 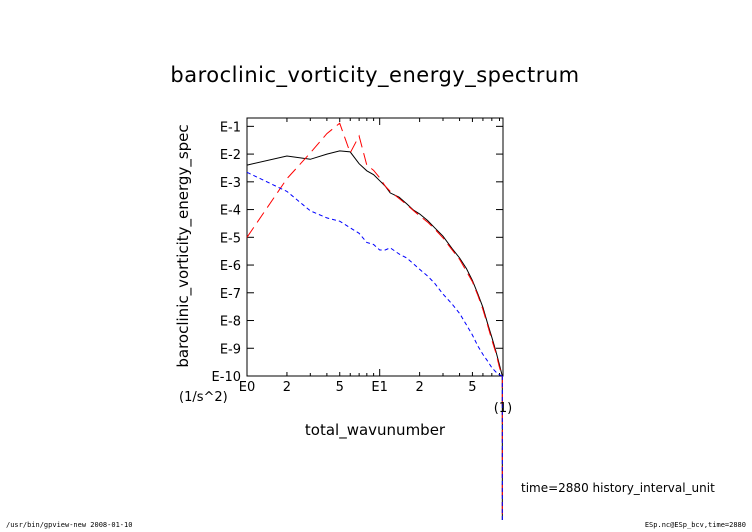 What do you see at coordinates (69, 525) in the screenshot?
I see `footer-left: /usr/bin/gpview-new 2008-01-10` at bounding box center [69, 525].